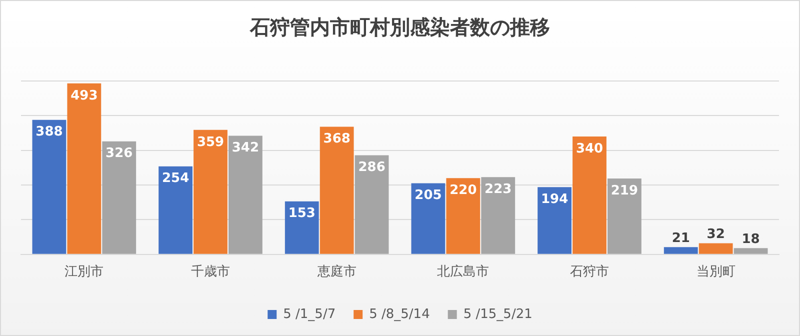 This screenshot has width=800, height=336. What do you see at coordinates (590, 148) in the screenshot?
I see `data-label: 340` at bounding box center [590, 148].